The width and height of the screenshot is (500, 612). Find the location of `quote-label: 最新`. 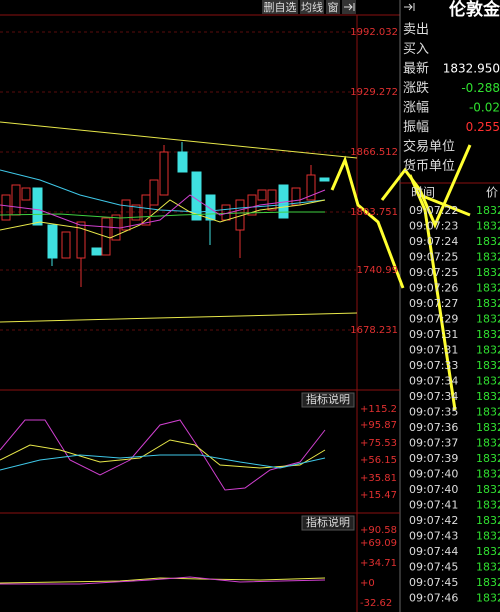

quote-label: 最新 is located at coordinates (416, 69).